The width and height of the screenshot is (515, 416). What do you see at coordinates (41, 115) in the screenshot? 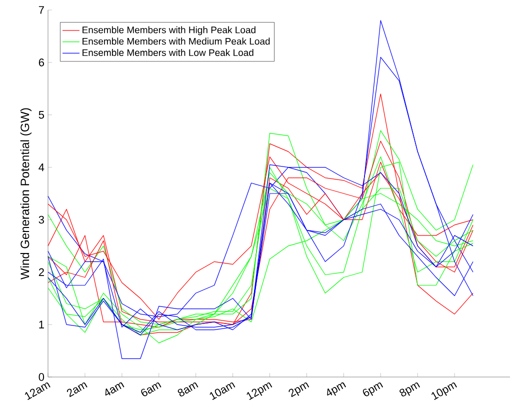
I see `y-tick-label: 5` at bounding box center [41, 115].